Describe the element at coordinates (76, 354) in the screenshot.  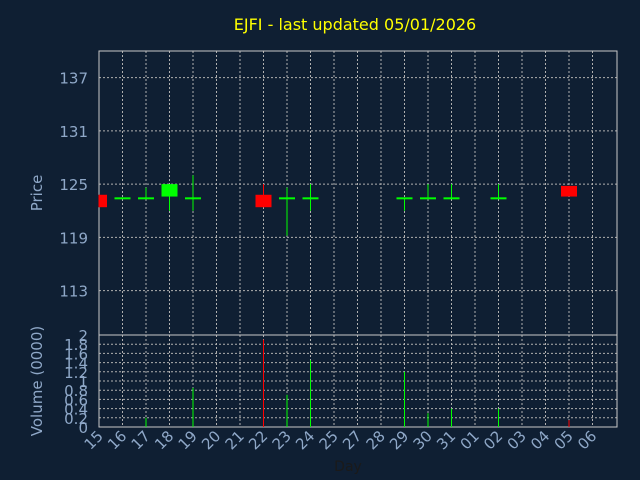
I see `volume-tick-label: 1.6` at that location.